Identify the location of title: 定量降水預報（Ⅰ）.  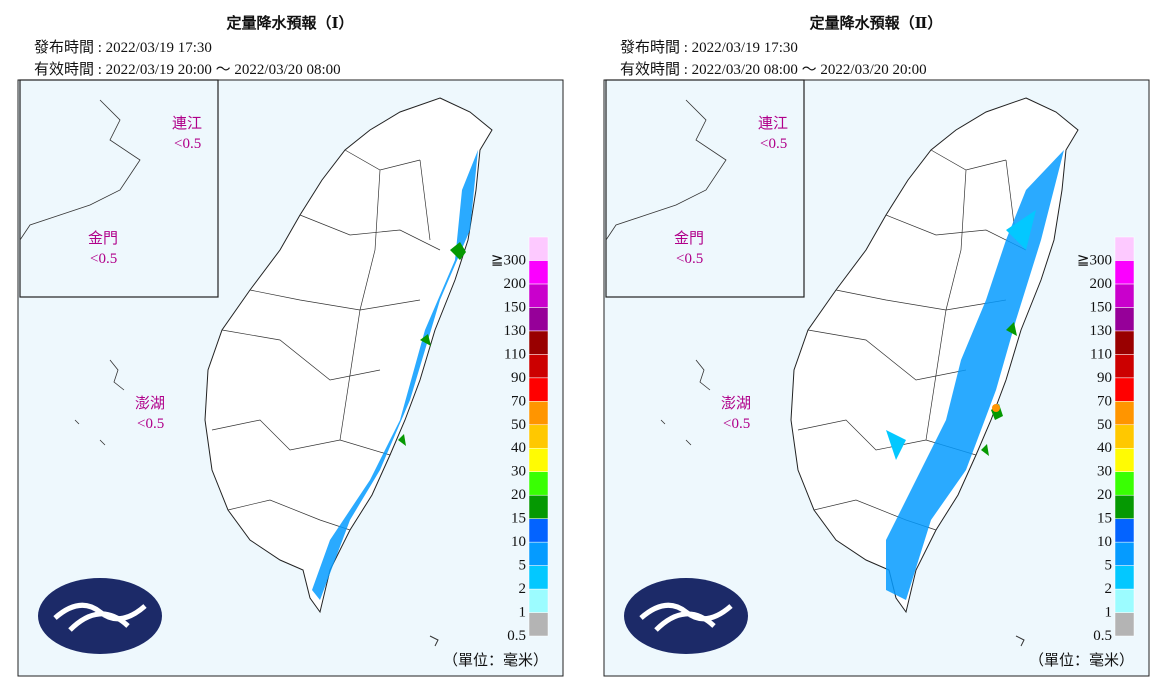
(289, 23).